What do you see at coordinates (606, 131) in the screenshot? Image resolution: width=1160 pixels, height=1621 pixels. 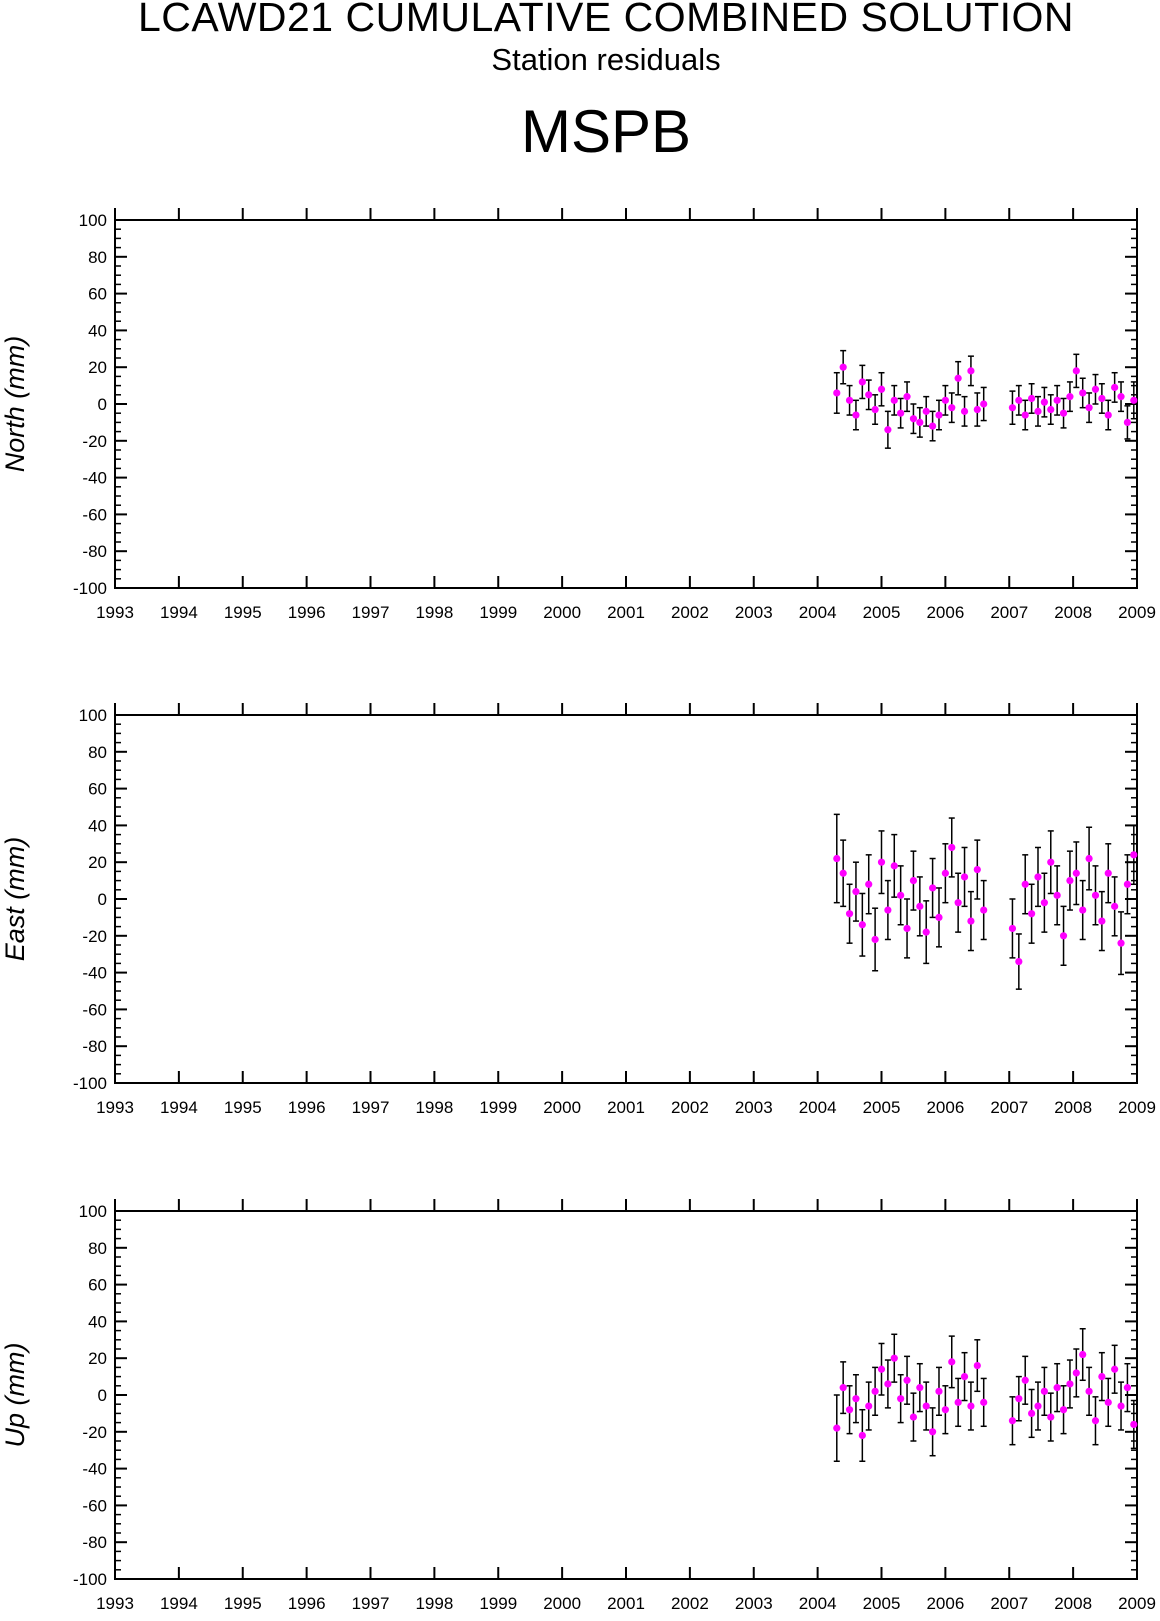 I see `station-name: MSPB` at bounding box center [606, 131].